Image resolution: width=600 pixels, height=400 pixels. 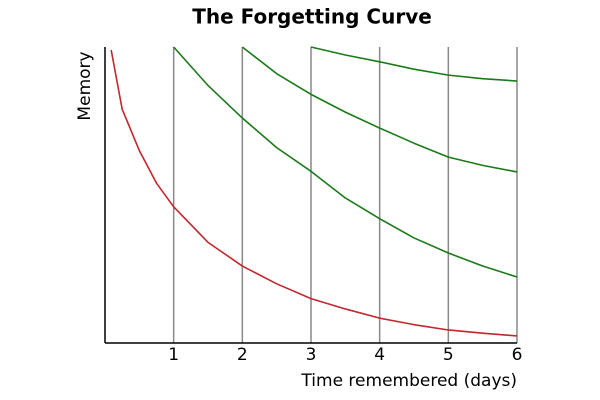 What do you see at coordinates (517, 355) in the screenshot?
I see `x-tick-label: 6` at bounding box center [517, 355].